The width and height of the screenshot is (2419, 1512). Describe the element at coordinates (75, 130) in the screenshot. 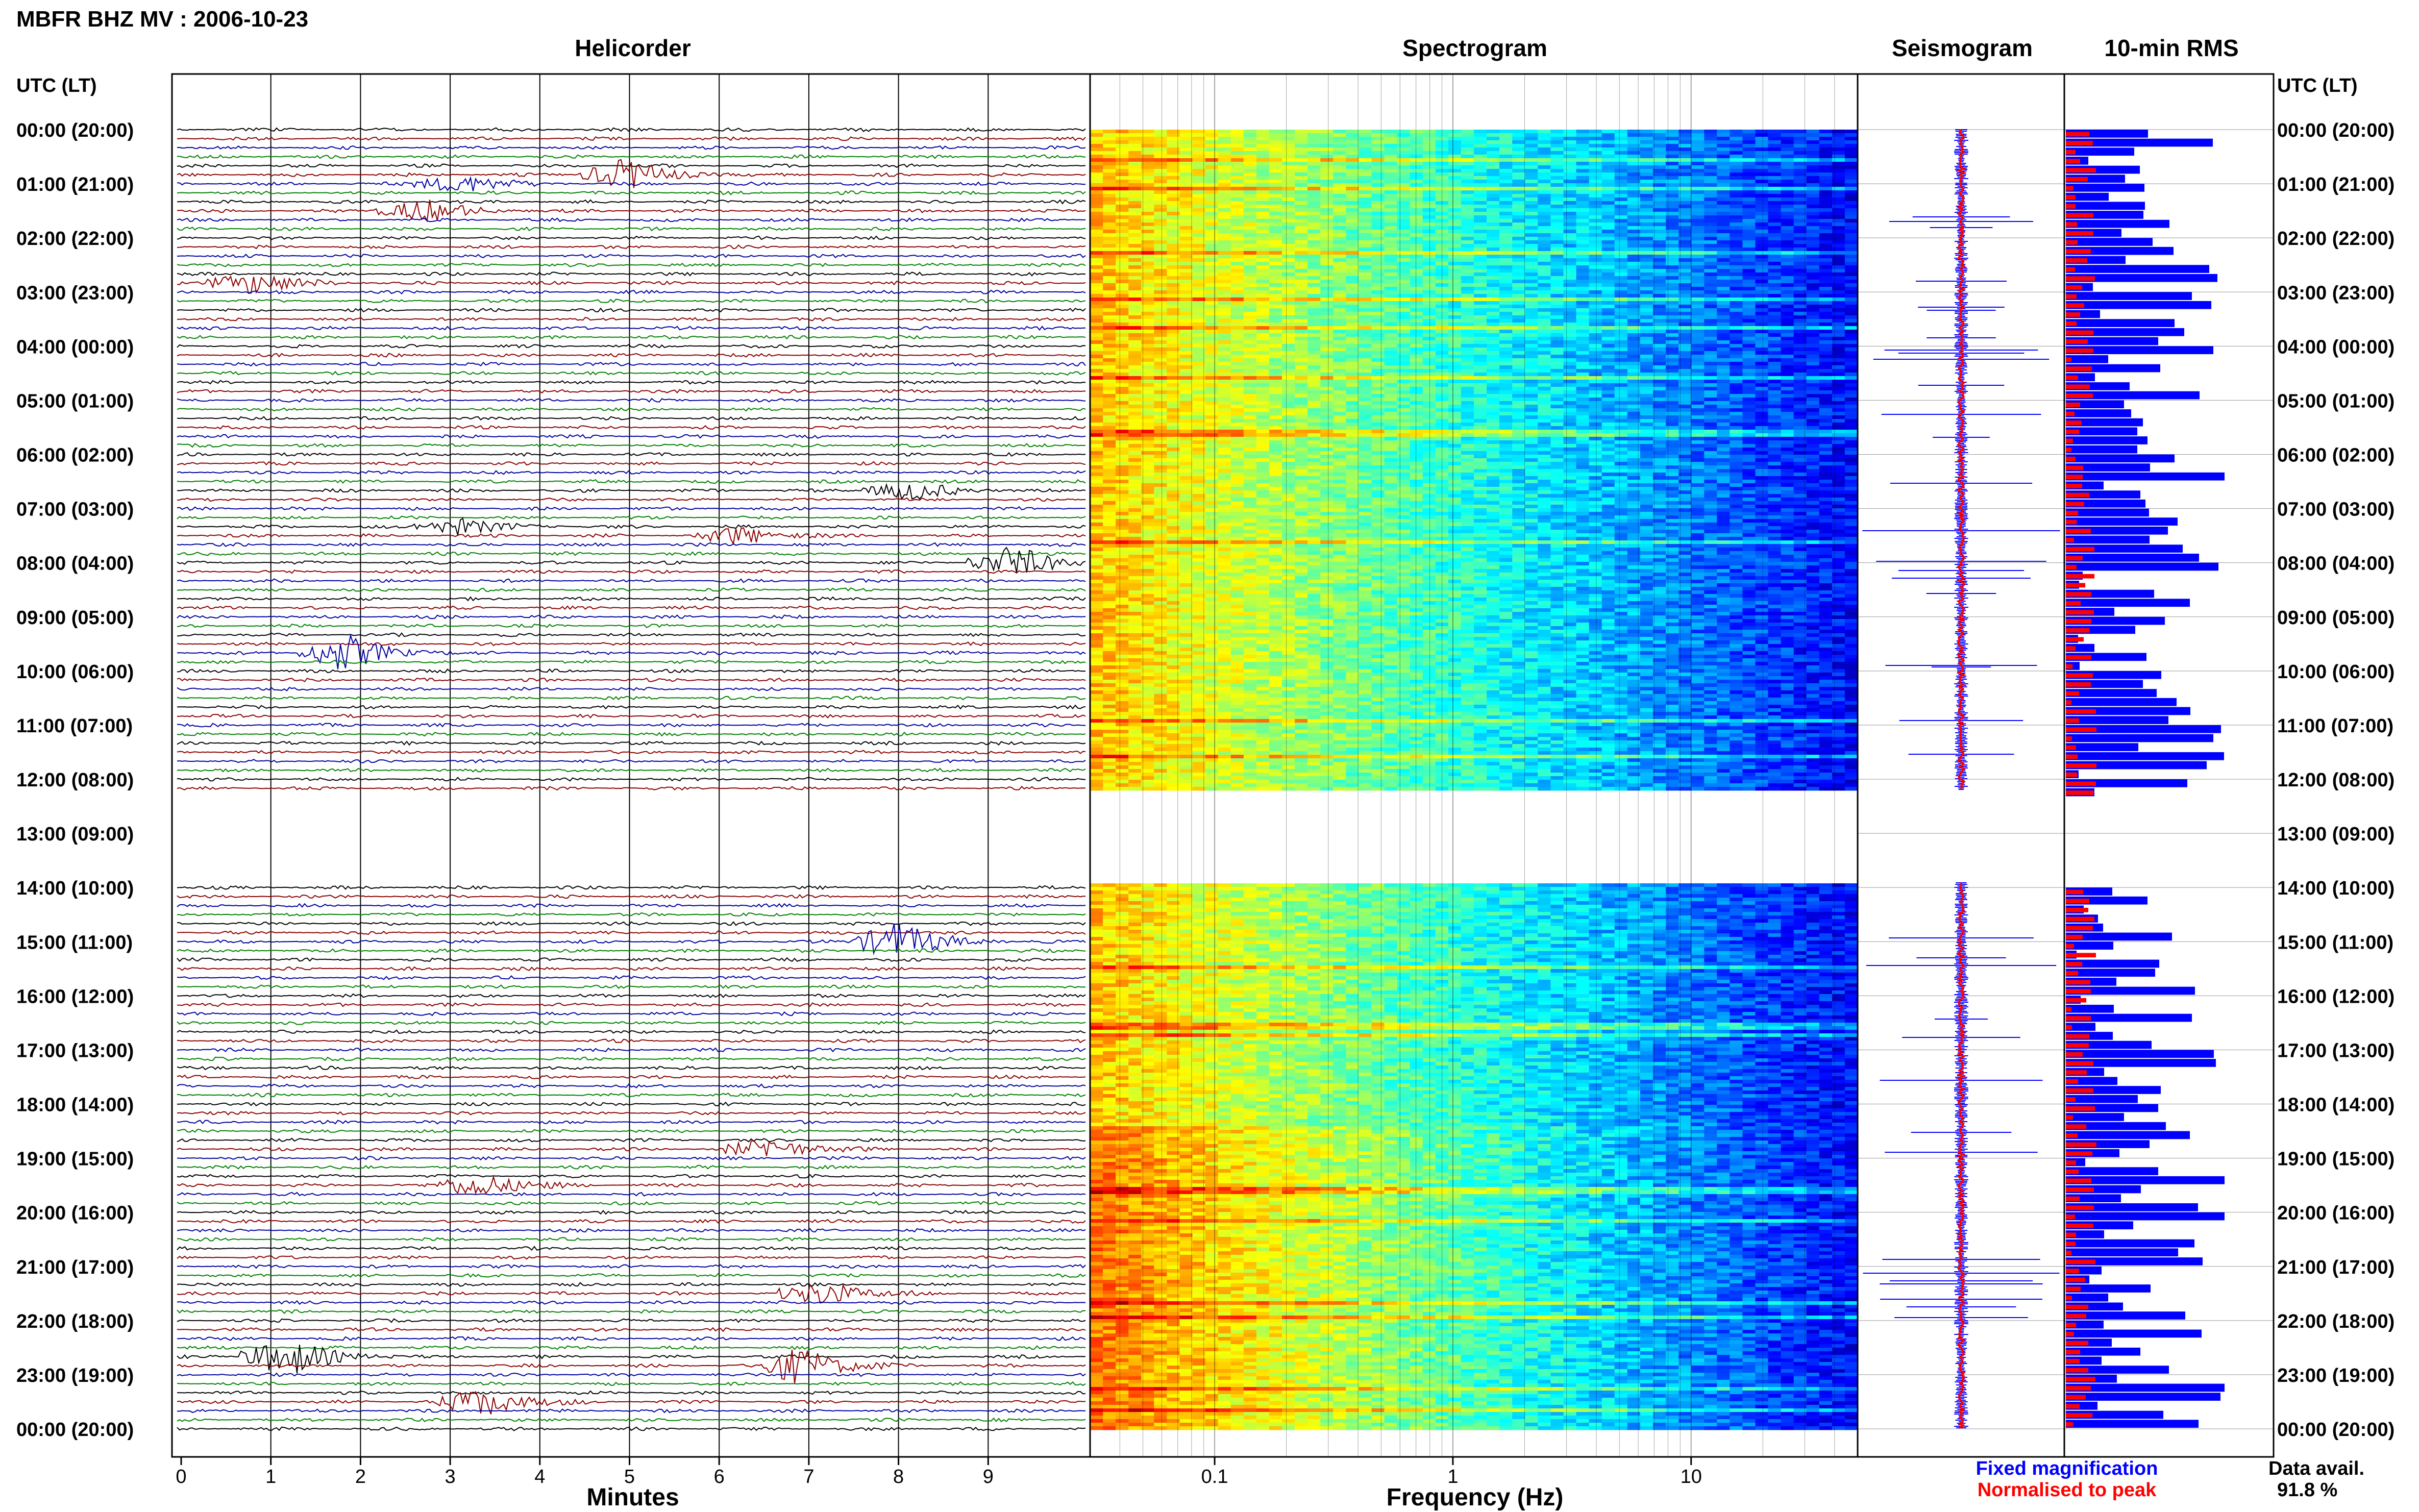

I see `hour-label-left: 00:00 (20:00)` at that location.